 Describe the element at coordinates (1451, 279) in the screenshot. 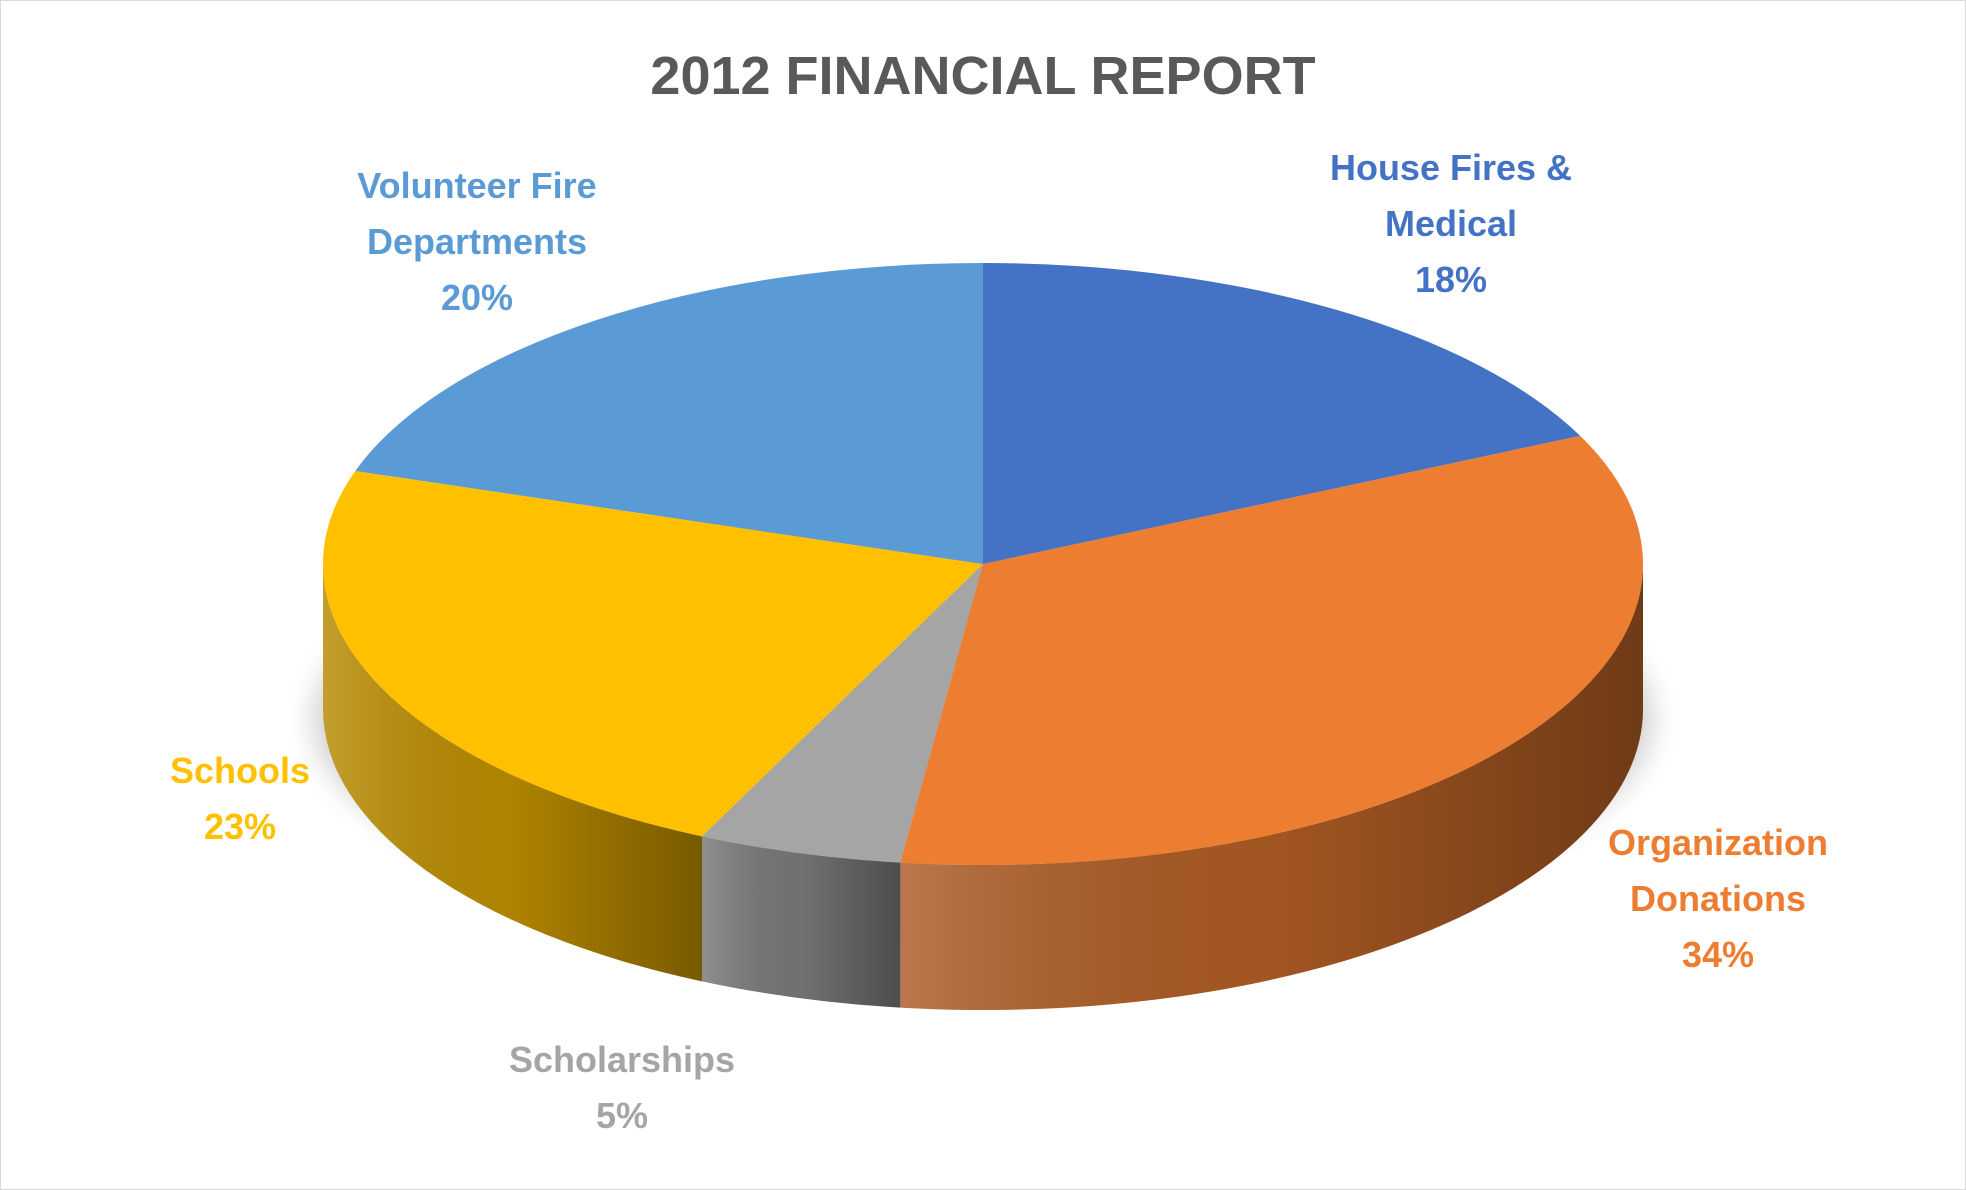

I see `label-value: 18%` at that location.